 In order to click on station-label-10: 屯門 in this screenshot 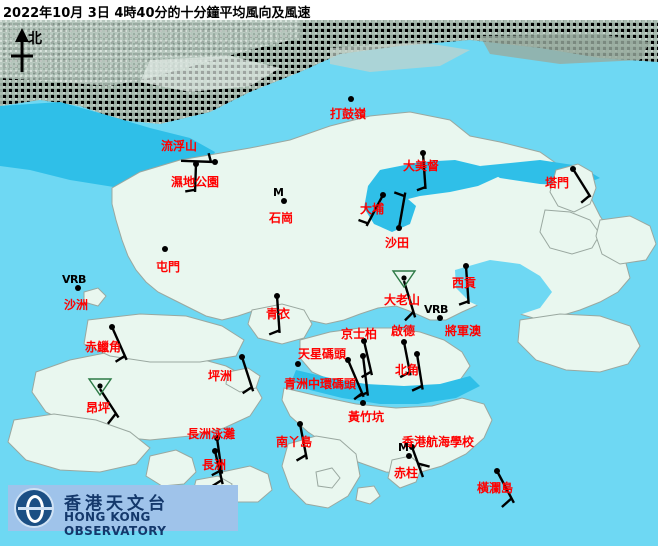, I will do `click(168, 267)`.